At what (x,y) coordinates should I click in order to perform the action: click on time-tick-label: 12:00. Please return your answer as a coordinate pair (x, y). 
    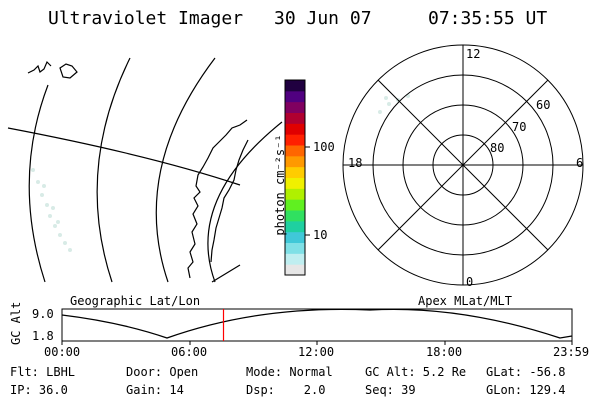
    Looking at the image, I should click on (316, 352).